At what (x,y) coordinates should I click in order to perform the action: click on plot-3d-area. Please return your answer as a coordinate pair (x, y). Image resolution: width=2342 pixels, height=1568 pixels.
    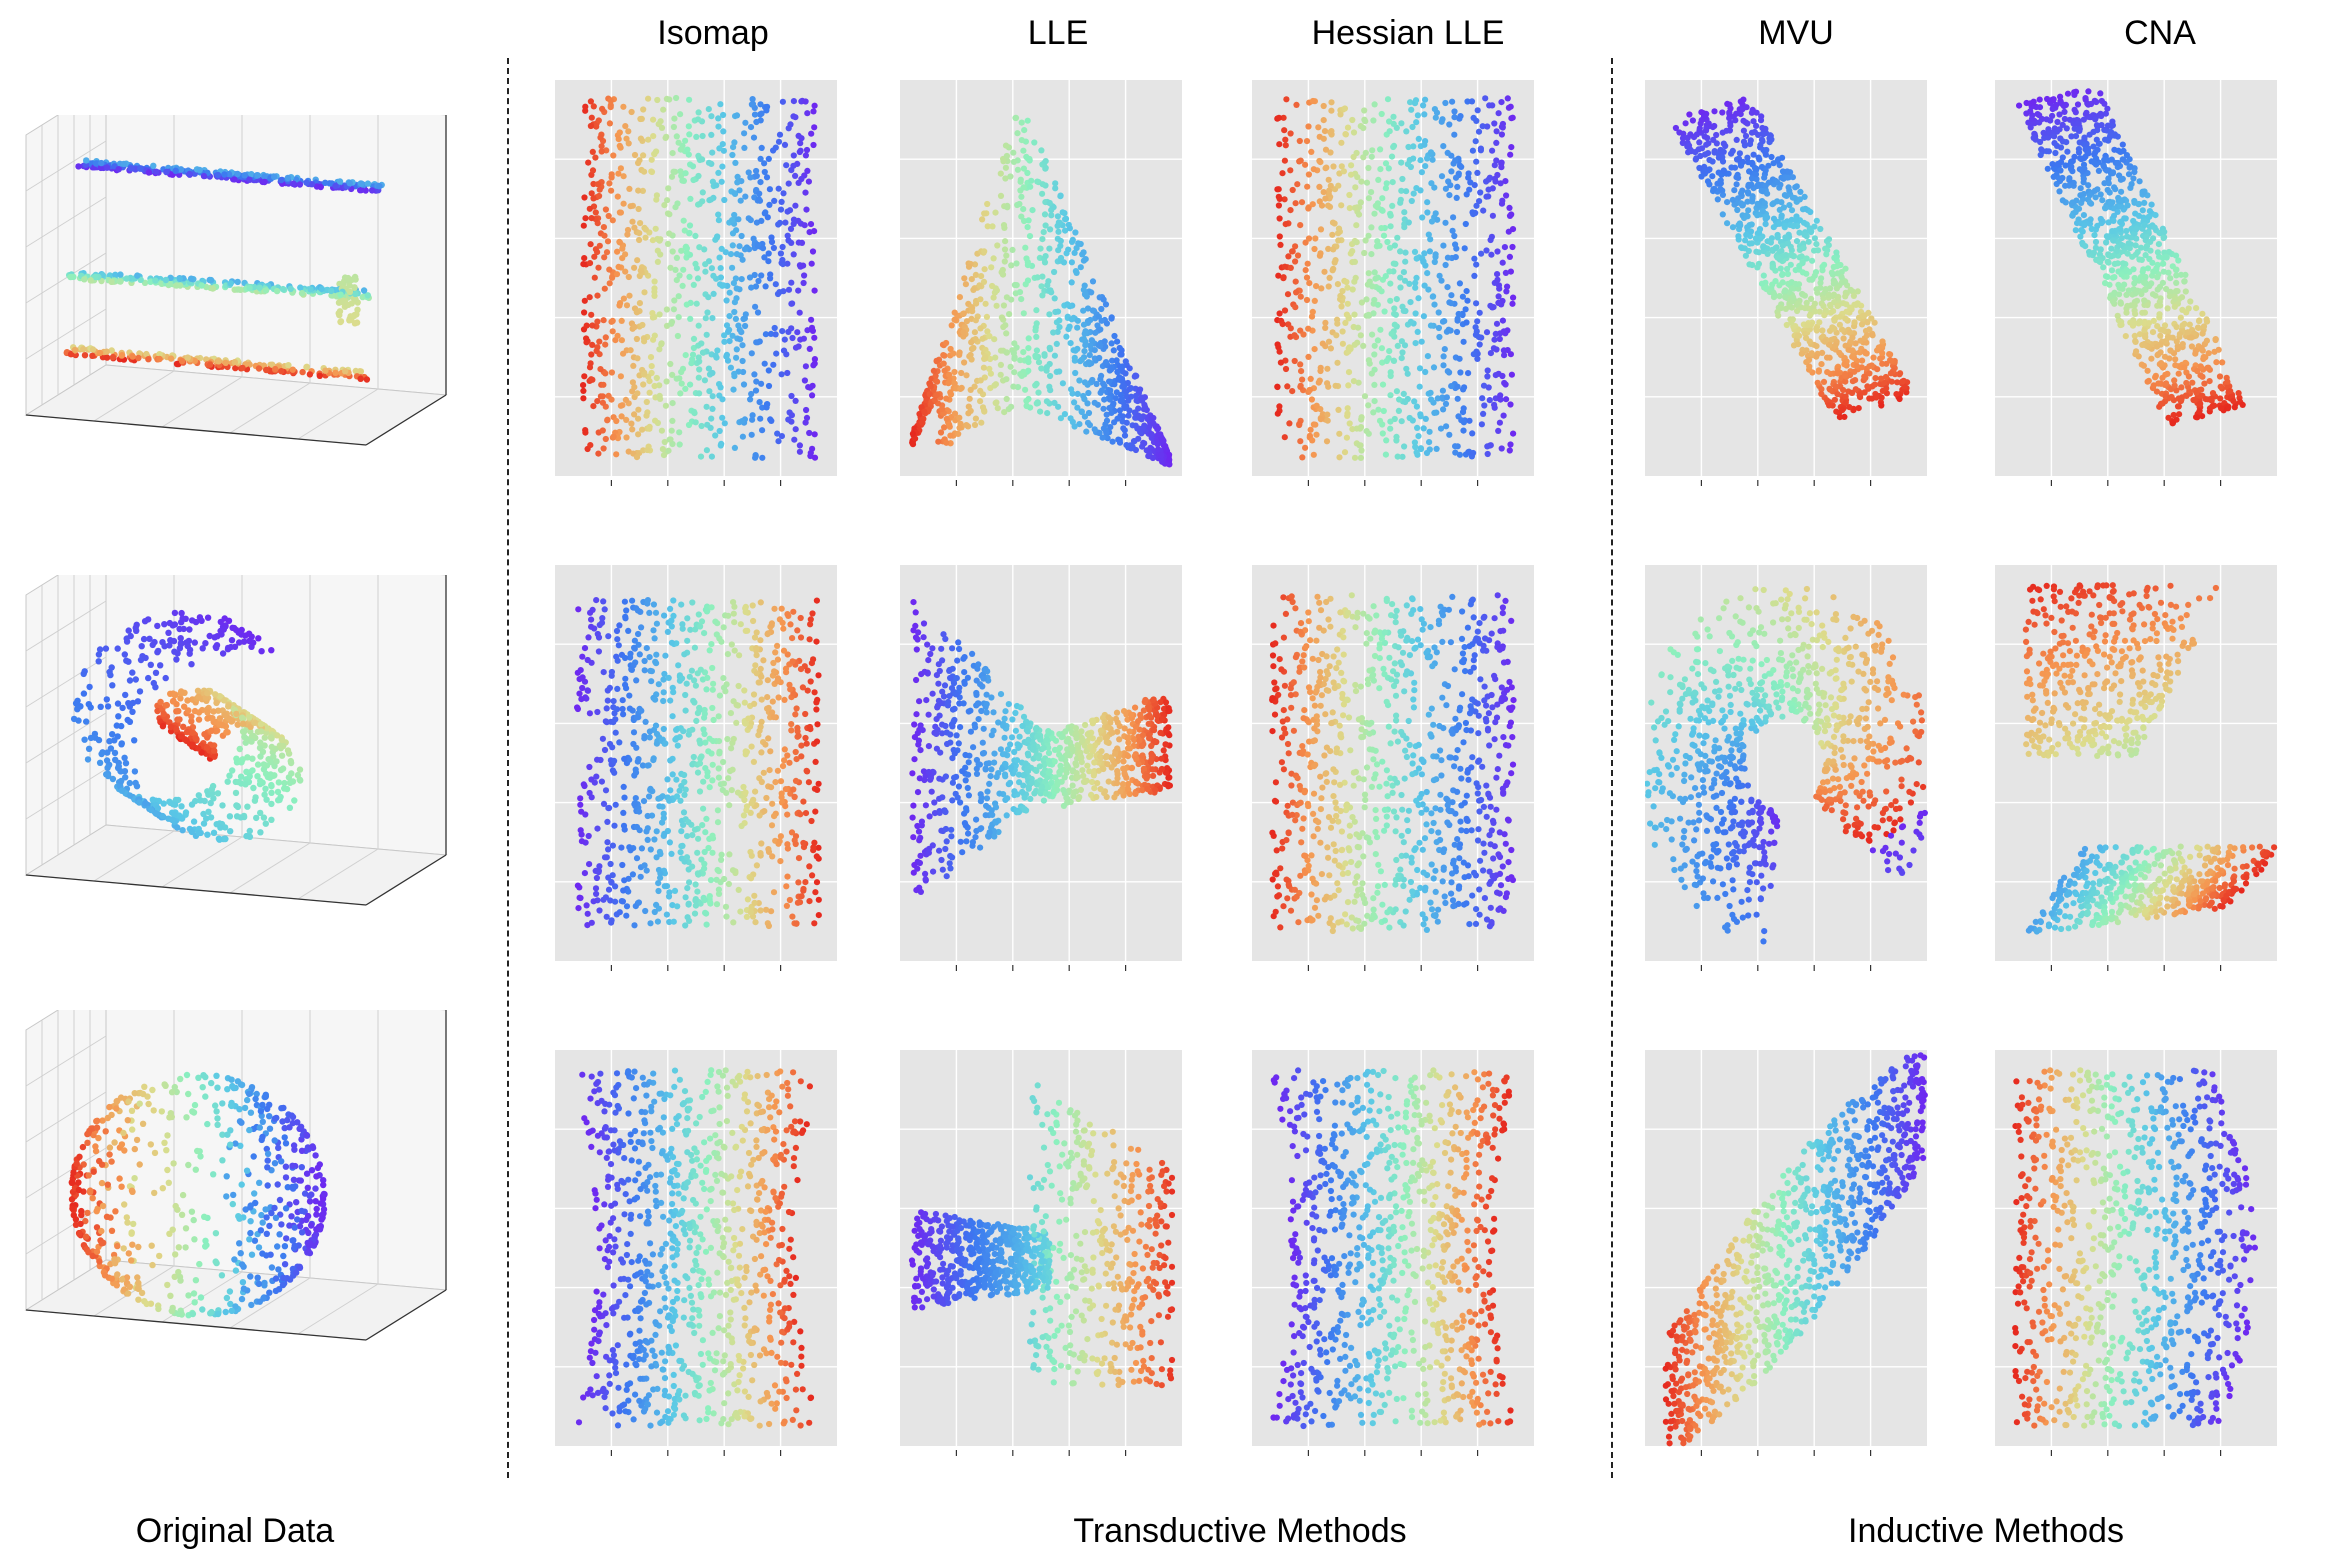
    Looking at the image, I should click on (236, 725).